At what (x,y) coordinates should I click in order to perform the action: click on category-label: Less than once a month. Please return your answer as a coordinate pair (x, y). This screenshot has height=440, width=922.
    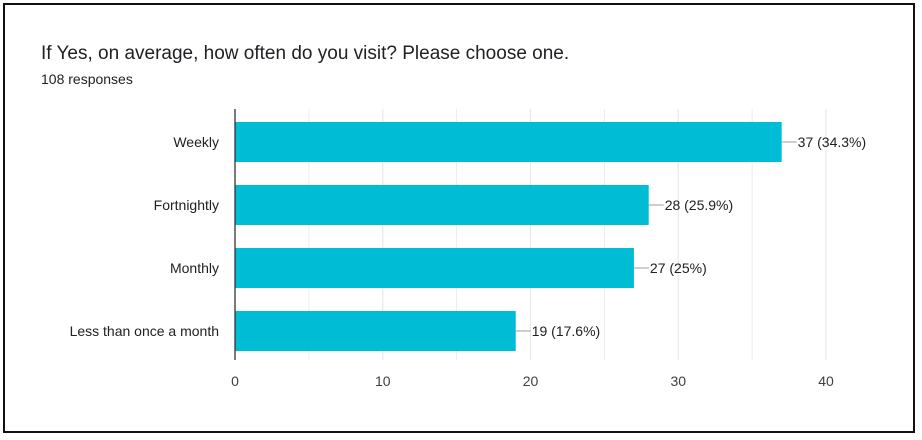
    Looking at the image, I should click on (144, 331).